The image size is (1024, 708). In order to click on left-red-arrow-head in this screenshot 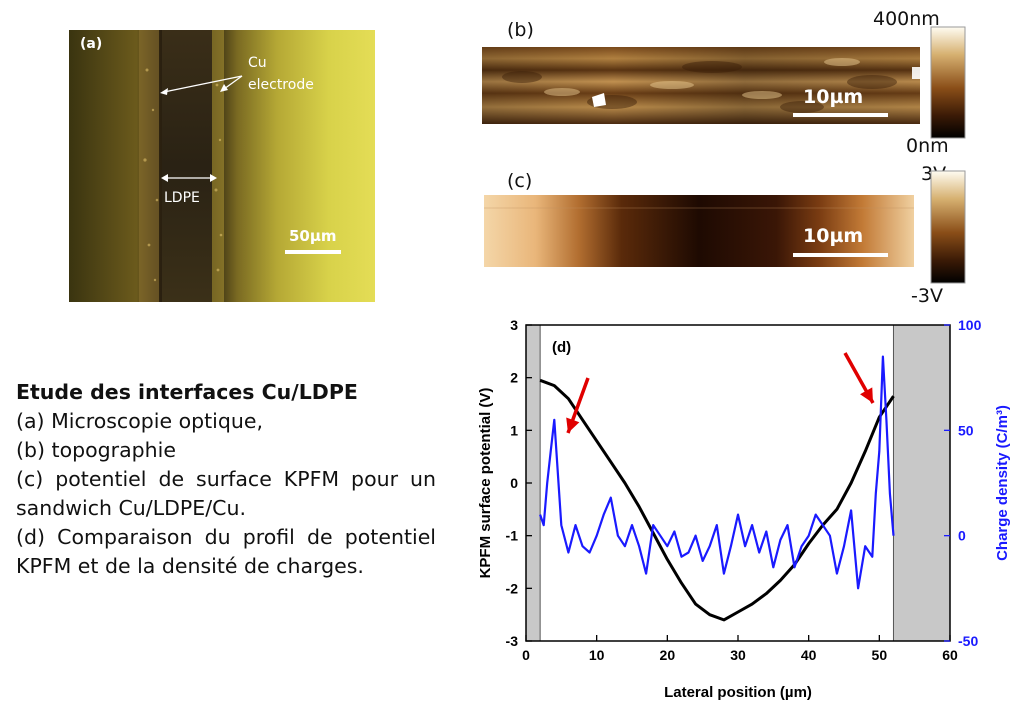, I will do `click(573, 425)`.